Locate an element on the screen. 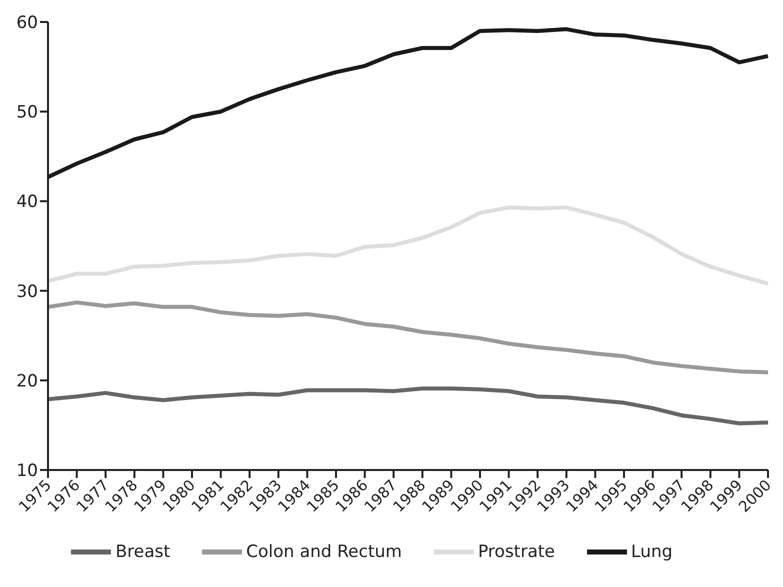 The image size is (783, 587). y-tick-label: 20 is located at coordinates (27, 381).